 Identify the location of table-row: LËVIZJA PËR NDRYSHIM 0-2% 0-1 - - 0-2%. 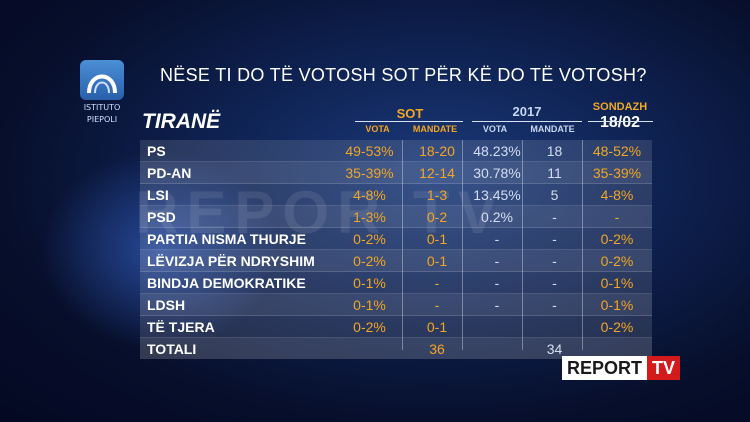
(396, 260).